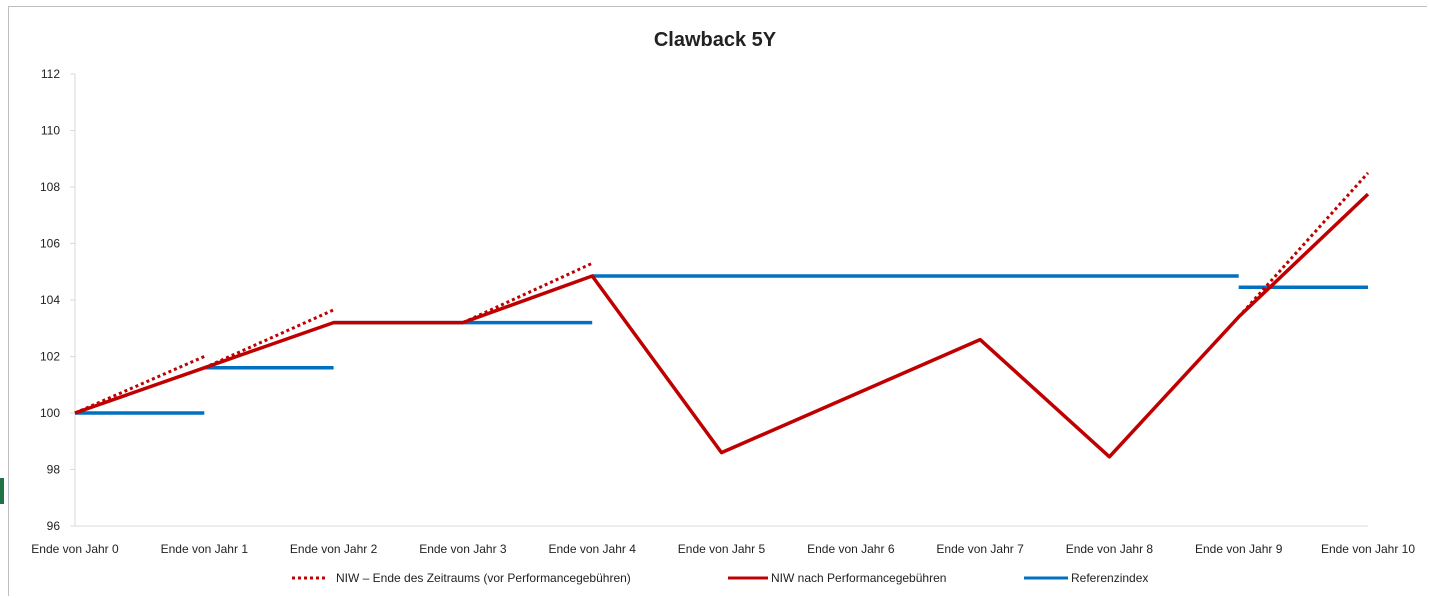 The width and height of the screenshot is (1429, 598). I want to click on y-tick-label: 108, so click(50, 187).